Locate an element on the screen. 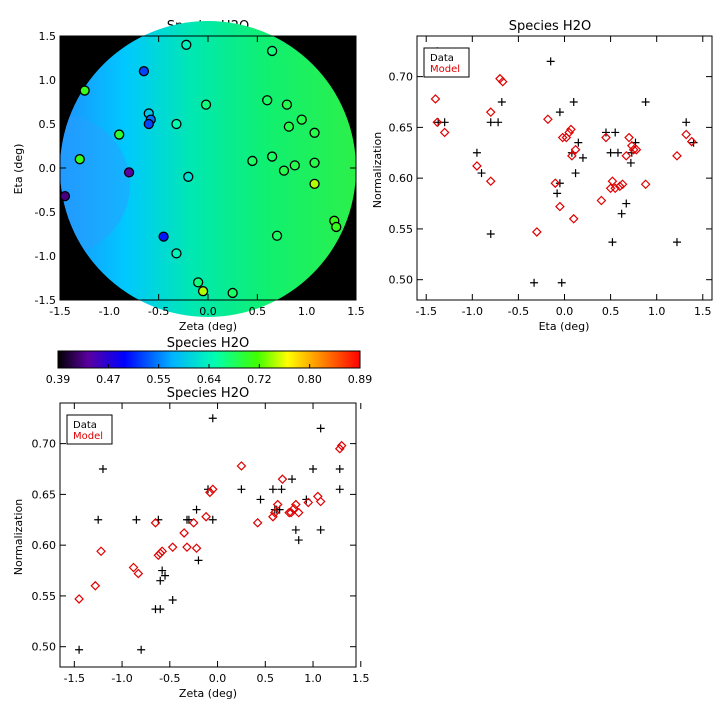 This screenshot has height=720, width=720. eta-xtick-label: 1.0 is located at coordinates (657, 311).